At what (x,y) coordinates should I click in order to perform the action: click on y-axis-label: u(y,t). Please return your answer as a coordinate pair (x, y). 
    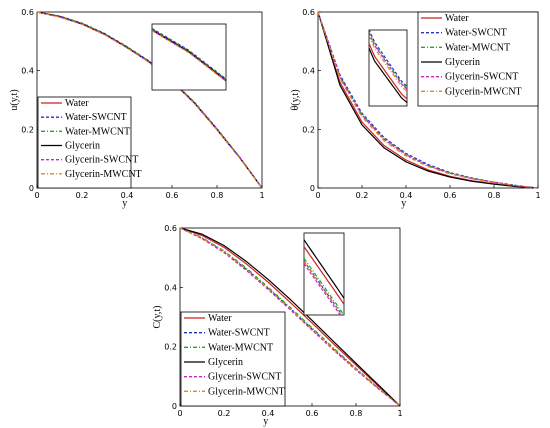
    Looking at the image, I should click on (14, 99).